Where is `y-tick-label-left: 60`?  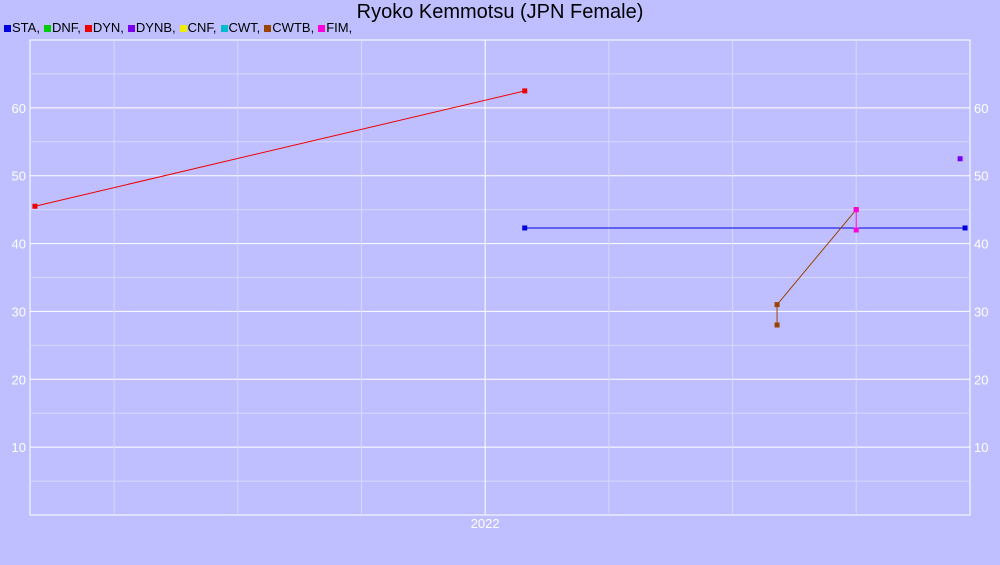 y-tick-label-left: 60 is located at coordinates (19, 108).